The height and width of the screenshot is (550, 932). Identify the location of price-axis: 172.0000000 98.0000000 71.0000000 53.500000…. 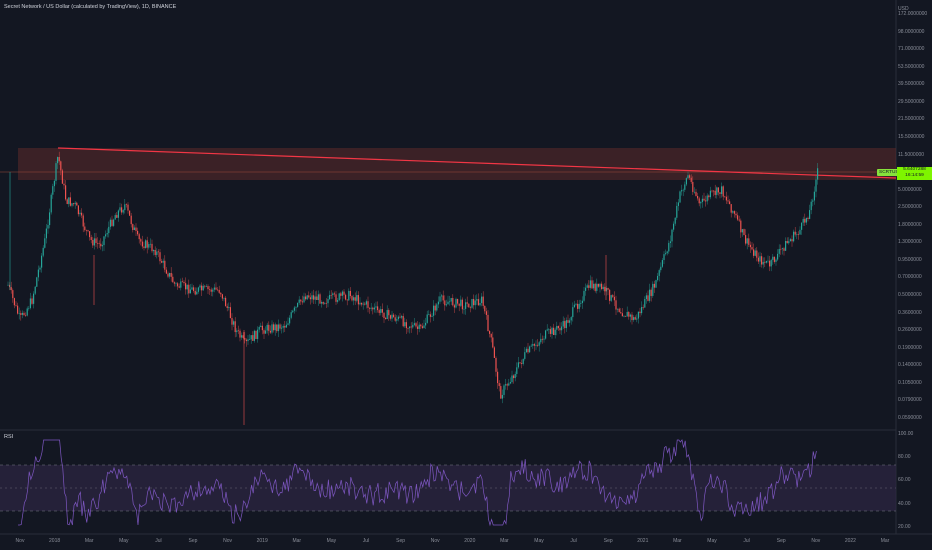
(914, 215).